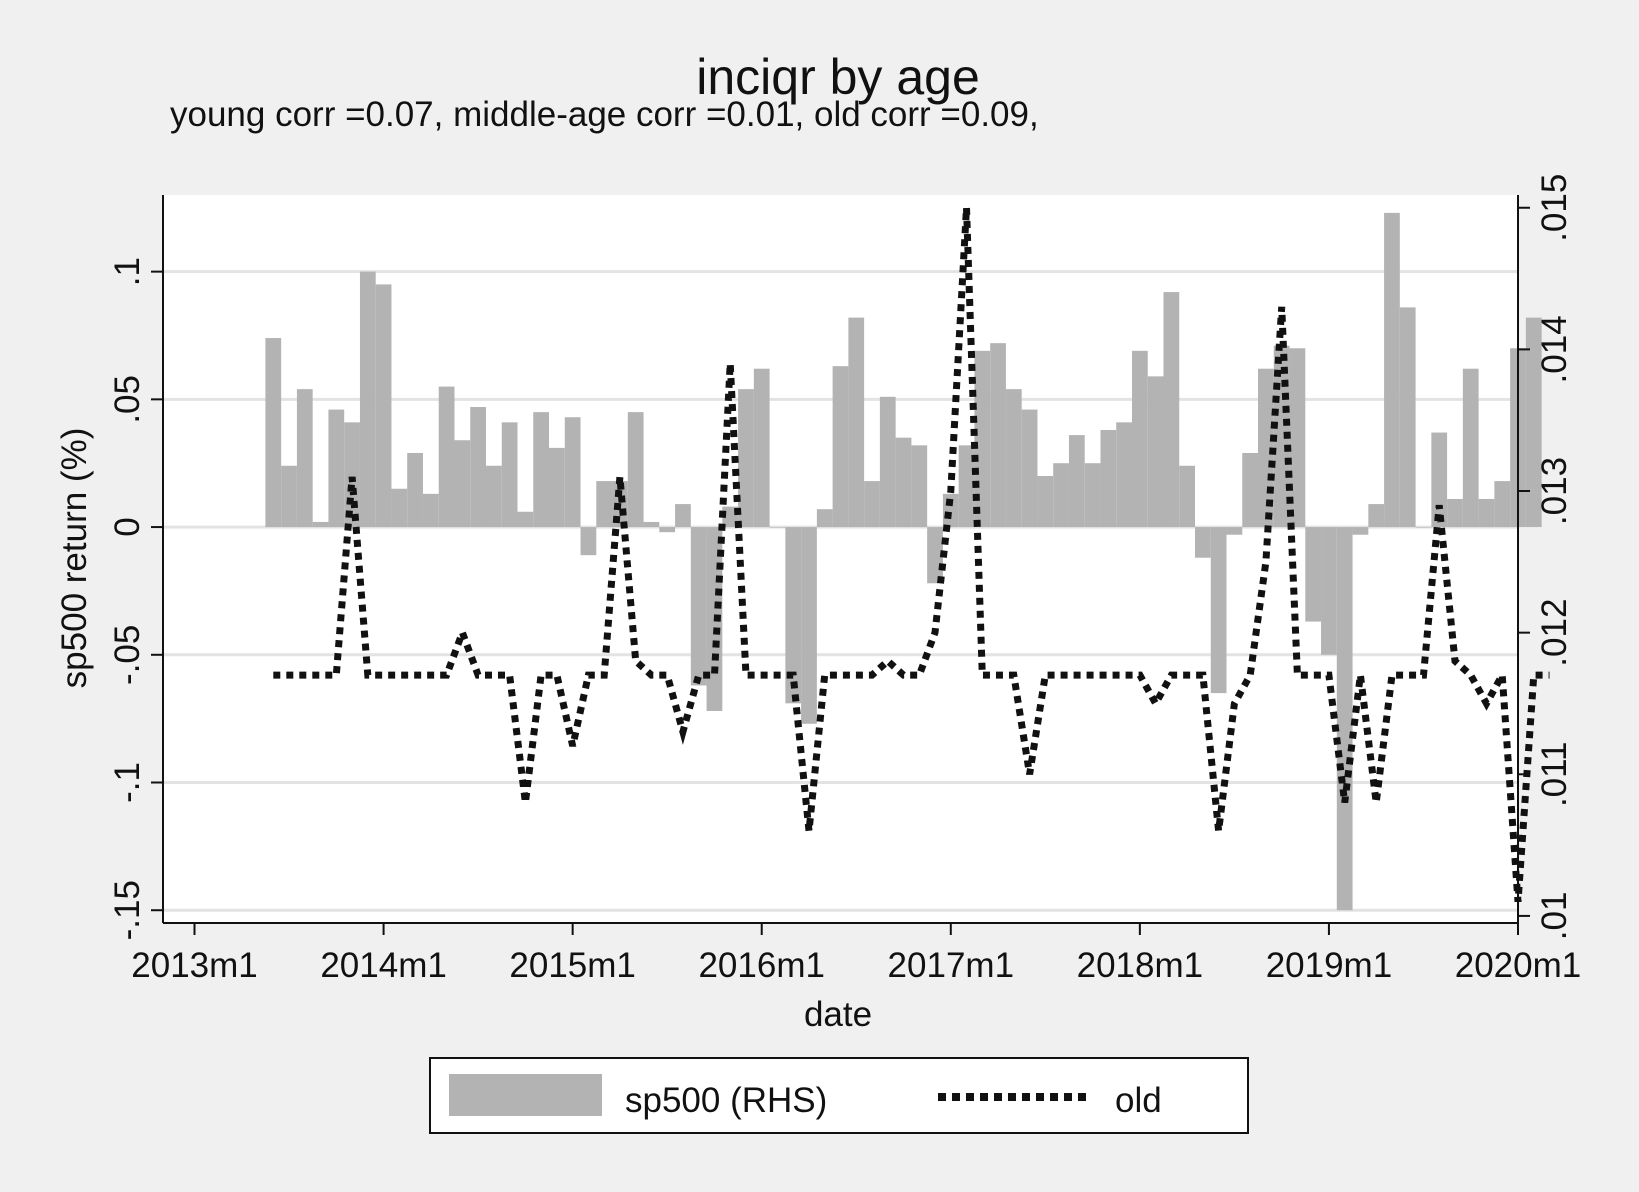 Image resolution: width=1639 pixels, height=1192 pixels. I want to click on legend-label-line: old, so click(1138, 1100).